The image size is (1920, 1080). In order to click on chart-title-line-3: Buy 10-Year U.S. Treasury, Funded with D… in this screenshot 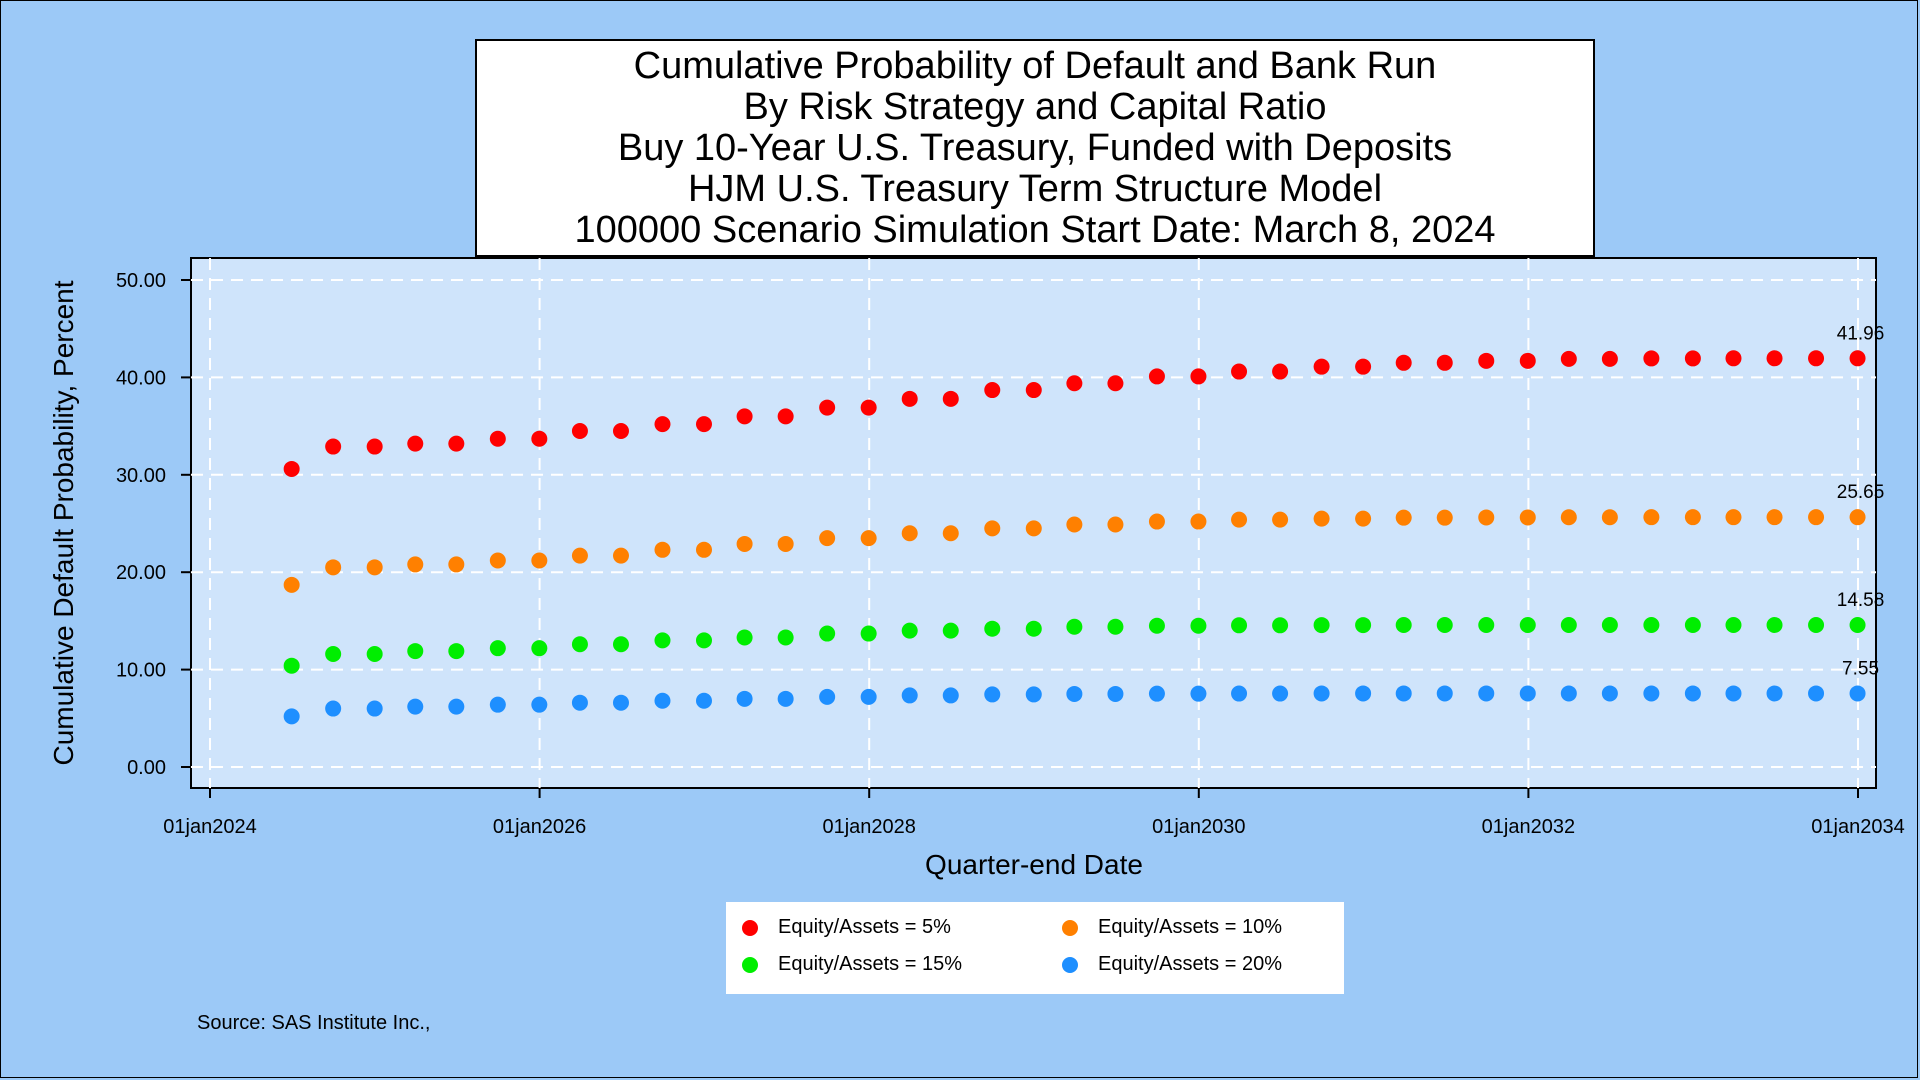, I will do `click(1035, 147)`.